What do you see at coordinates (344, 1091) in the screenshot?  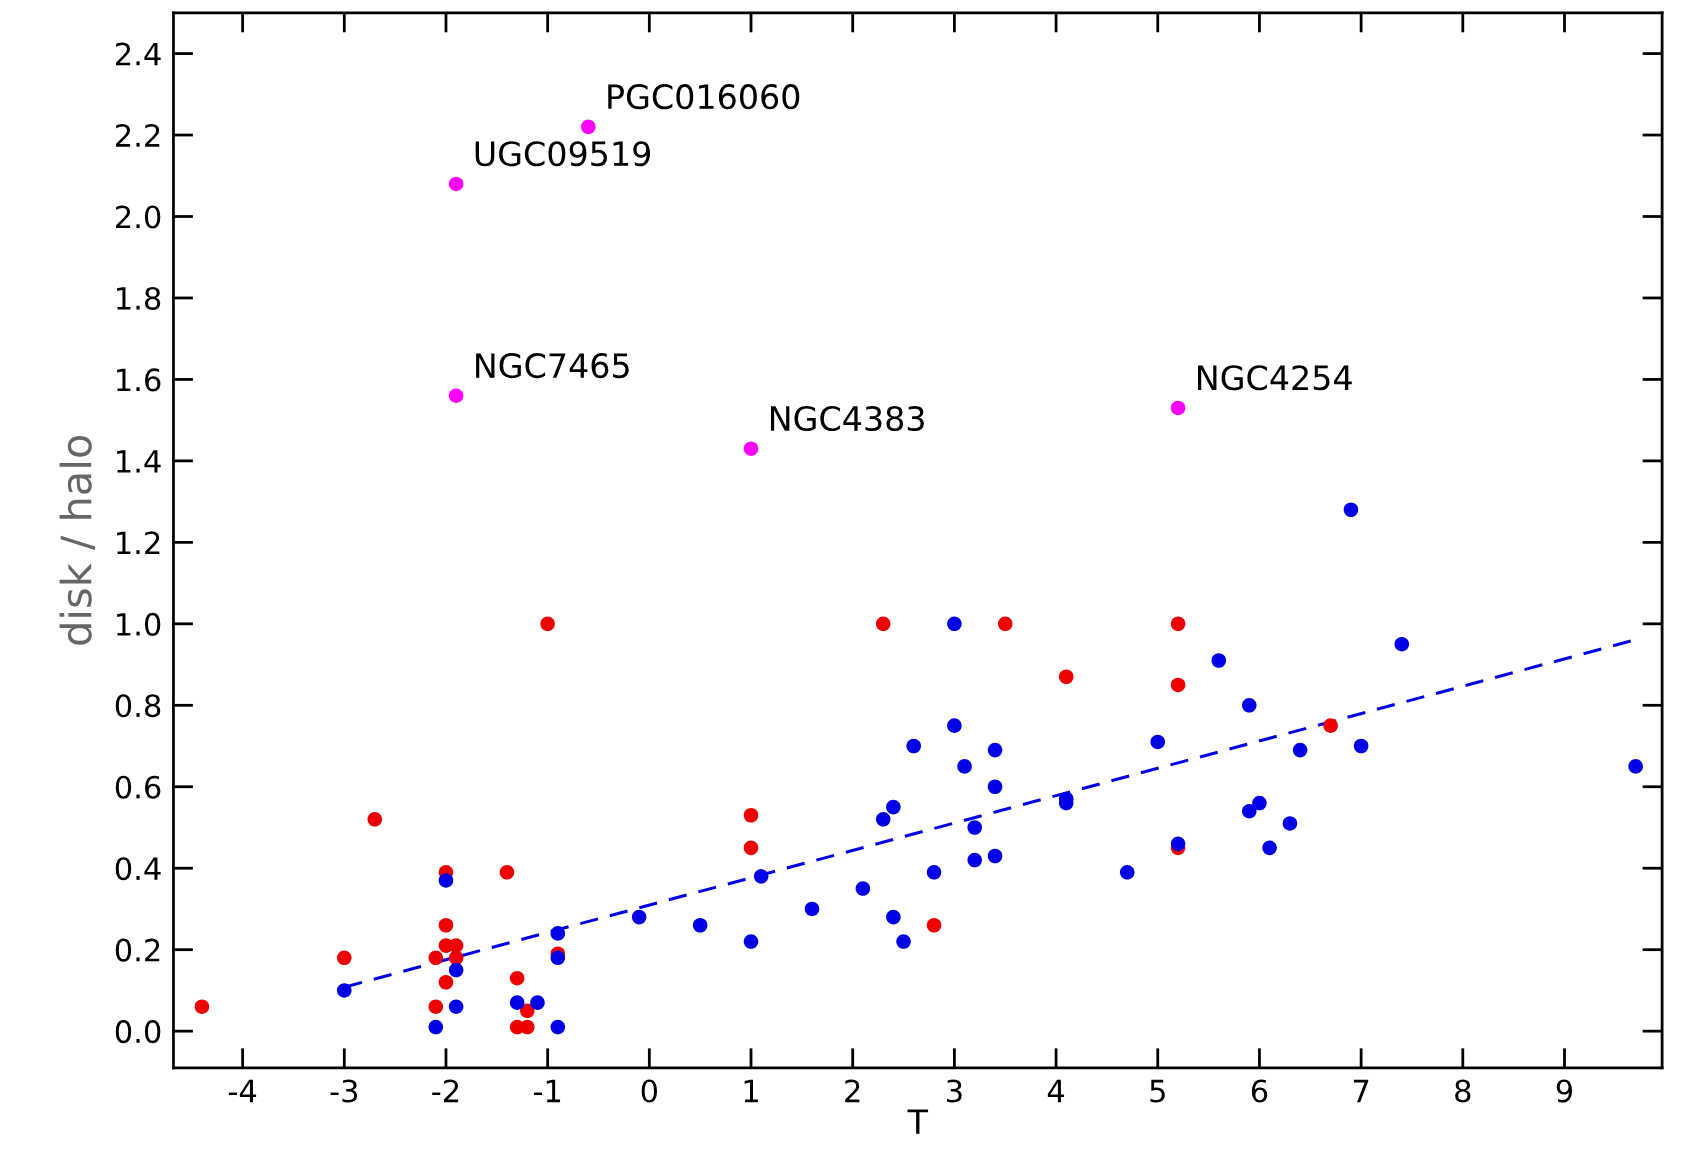 I see `x-tick-label: -3` at bounding box center [344, 1091].